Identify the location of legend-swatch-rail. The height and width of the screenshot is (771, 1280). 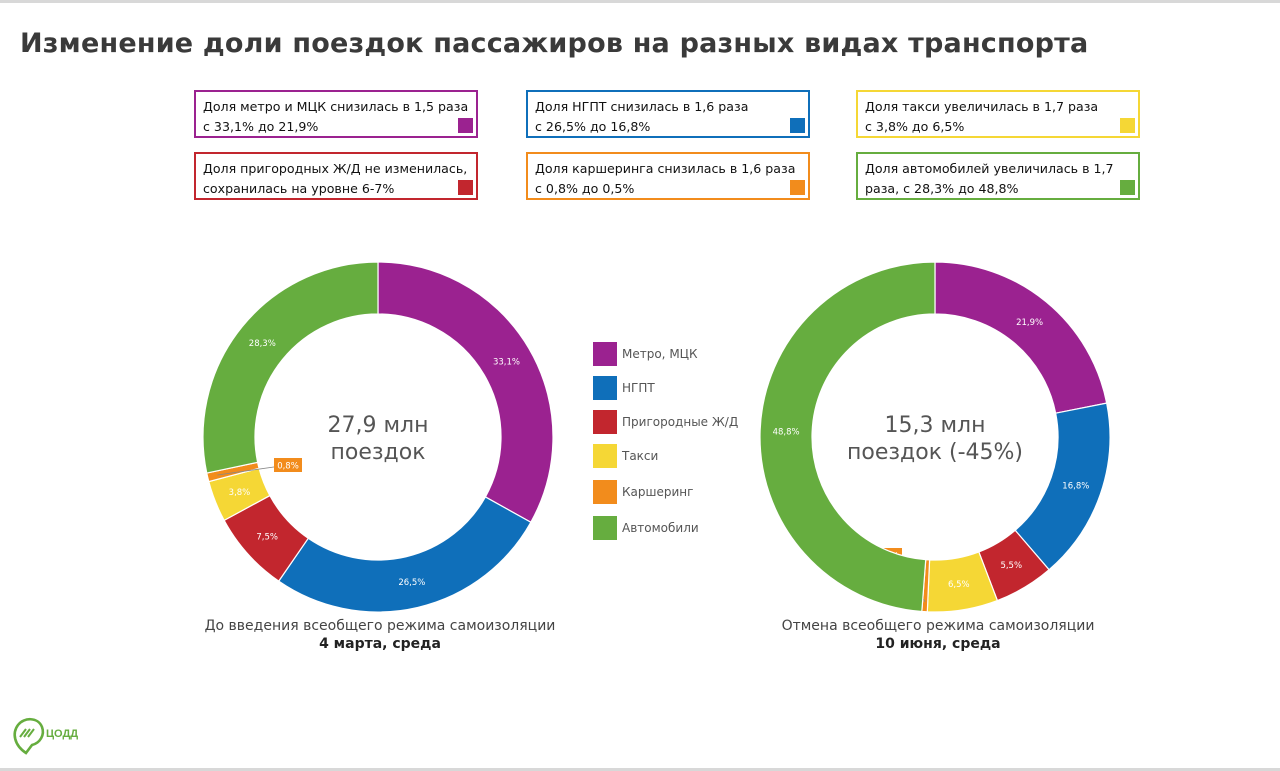
(605, 422).